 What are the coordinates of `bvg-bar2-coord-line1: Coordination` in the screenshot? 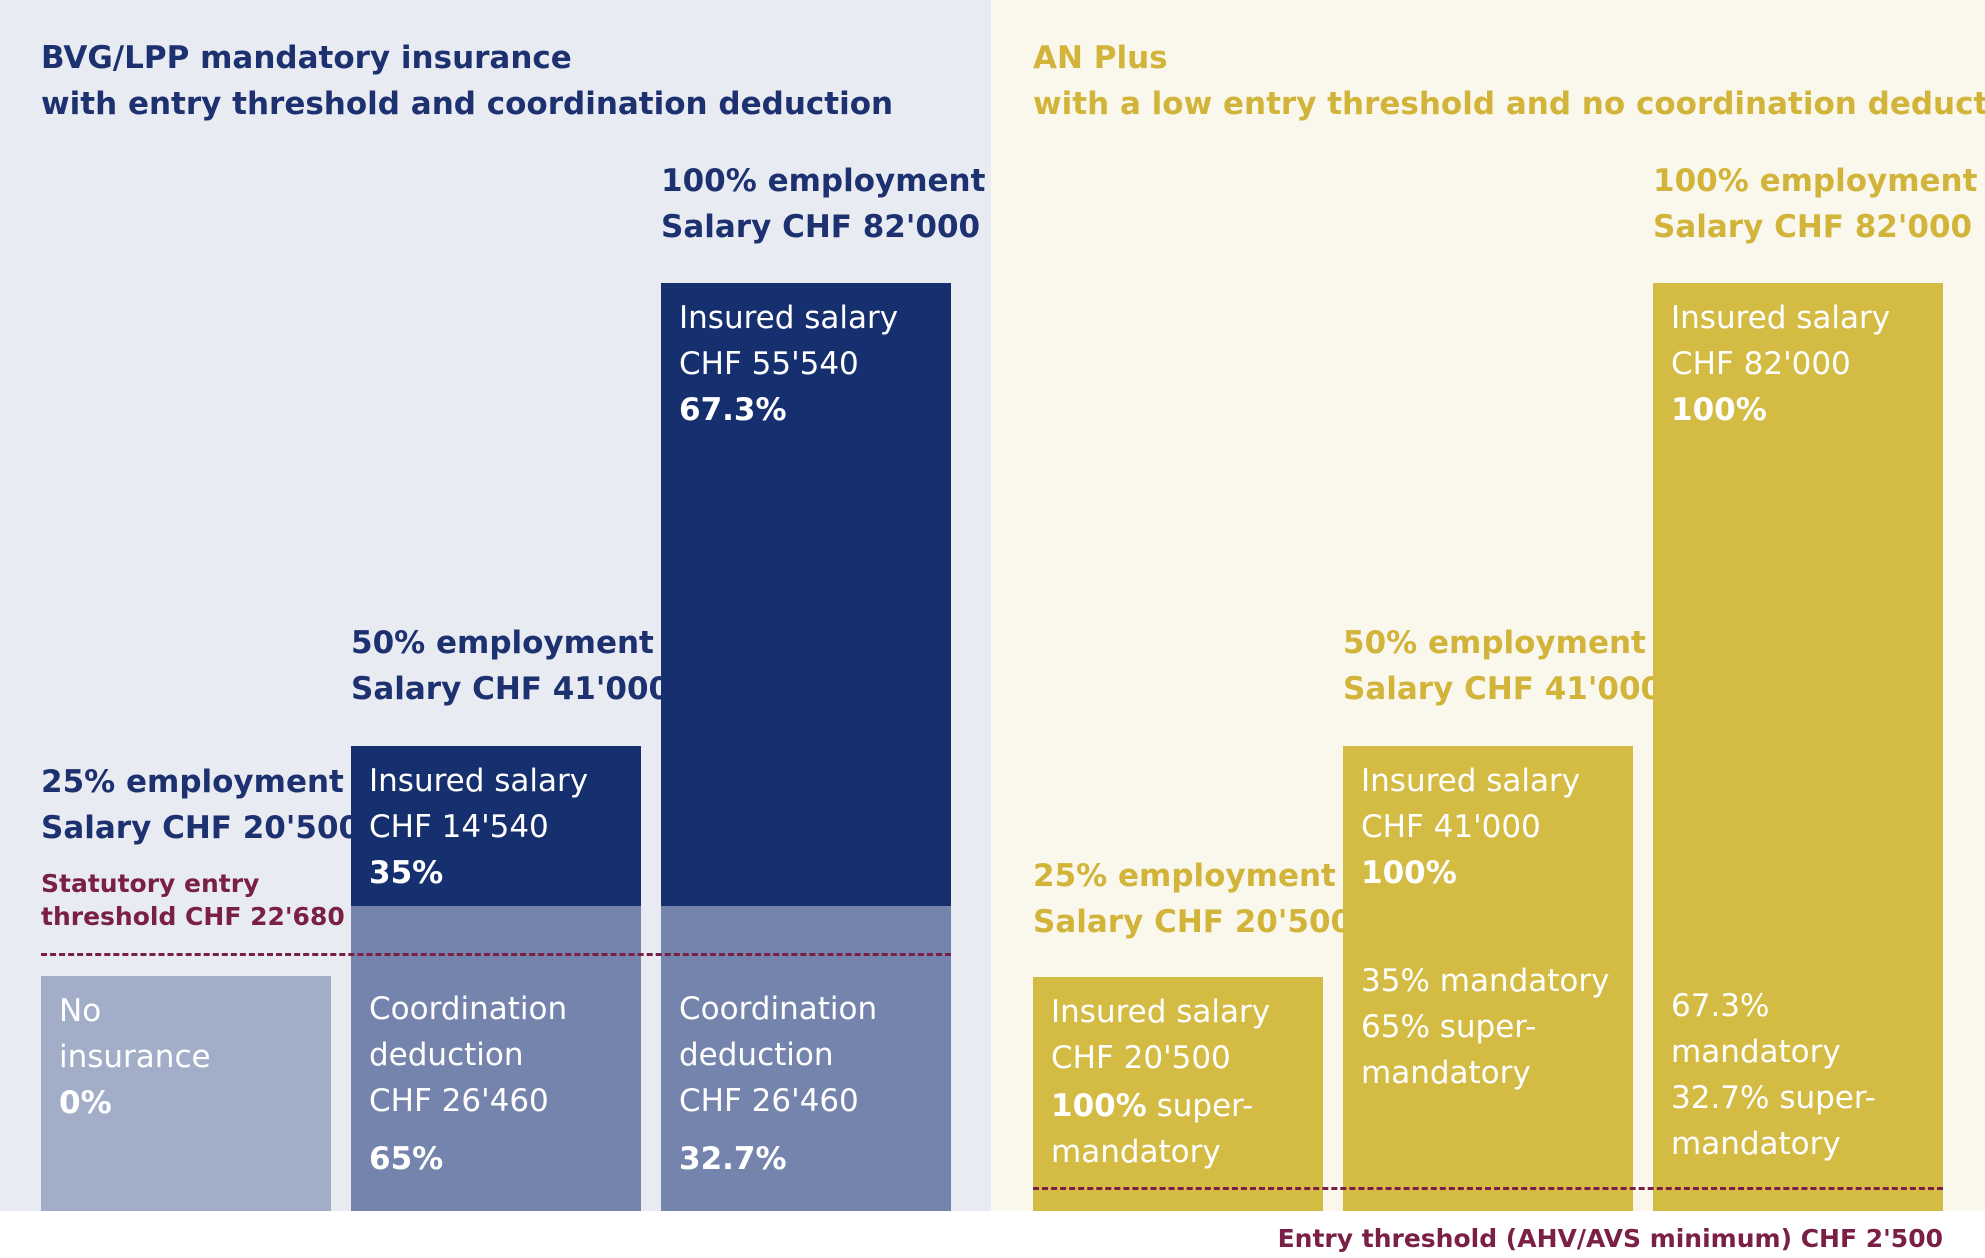 It's located at (468, 1009).